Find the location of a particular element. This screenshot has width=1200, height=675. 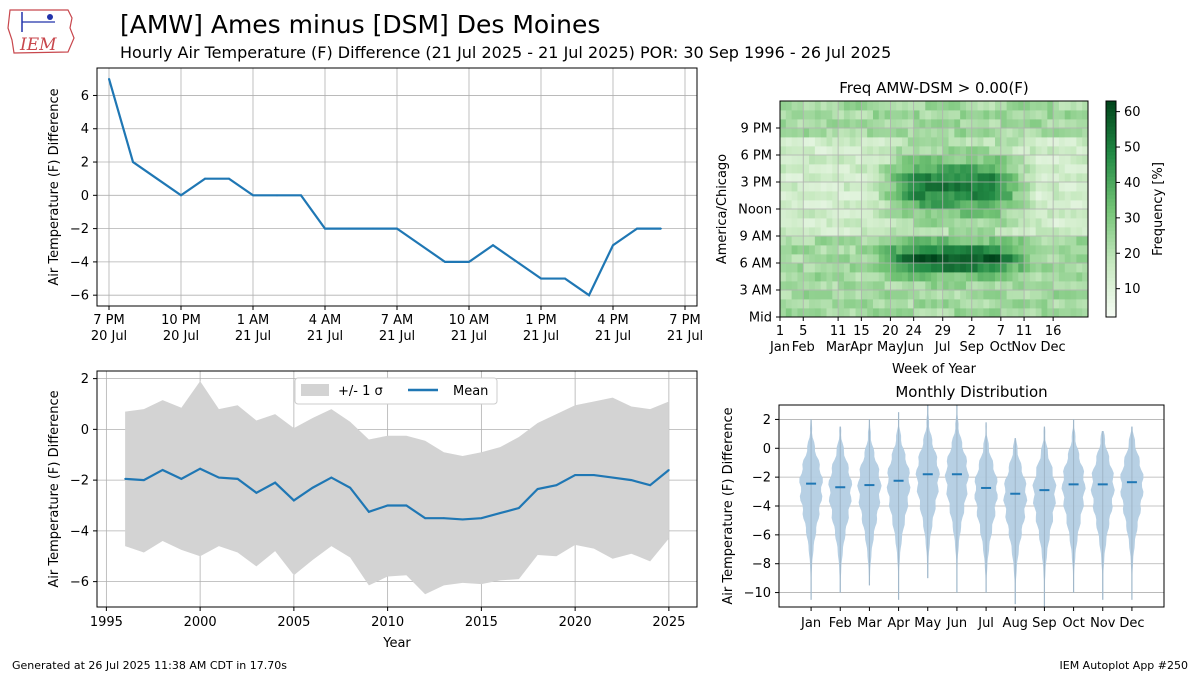

colorbar-tick-label: 10 is located at coordinates (1132, 289).